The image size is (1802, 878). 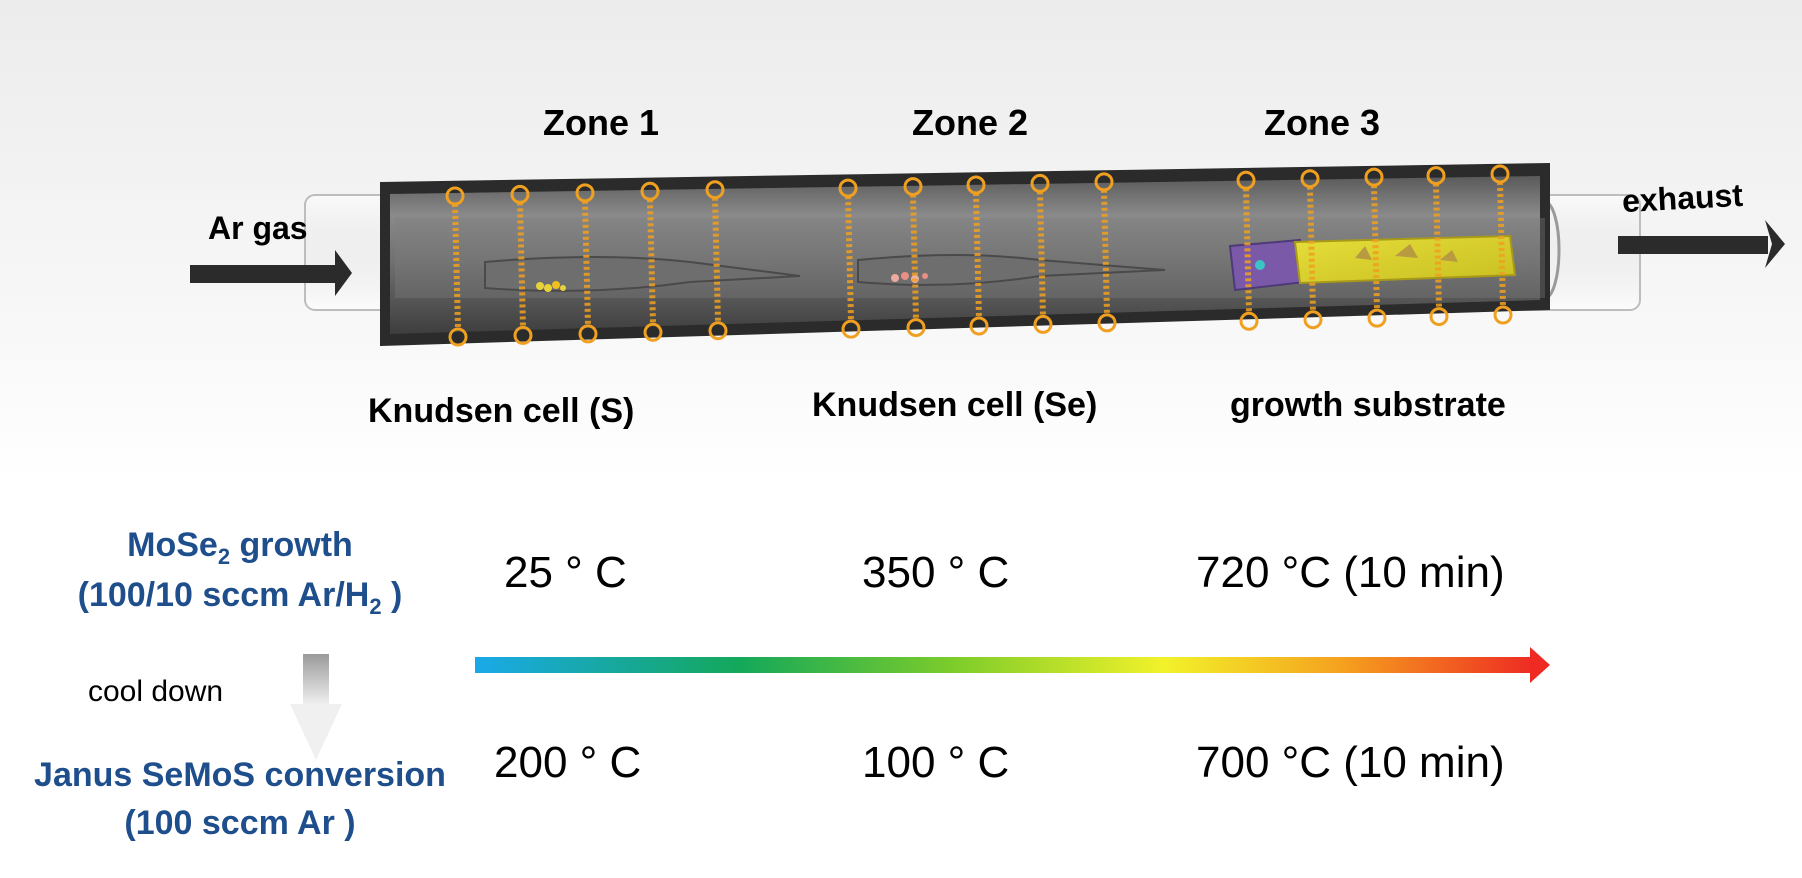 I want to click on exhaust-arrow, so click(x=1701, y=244).